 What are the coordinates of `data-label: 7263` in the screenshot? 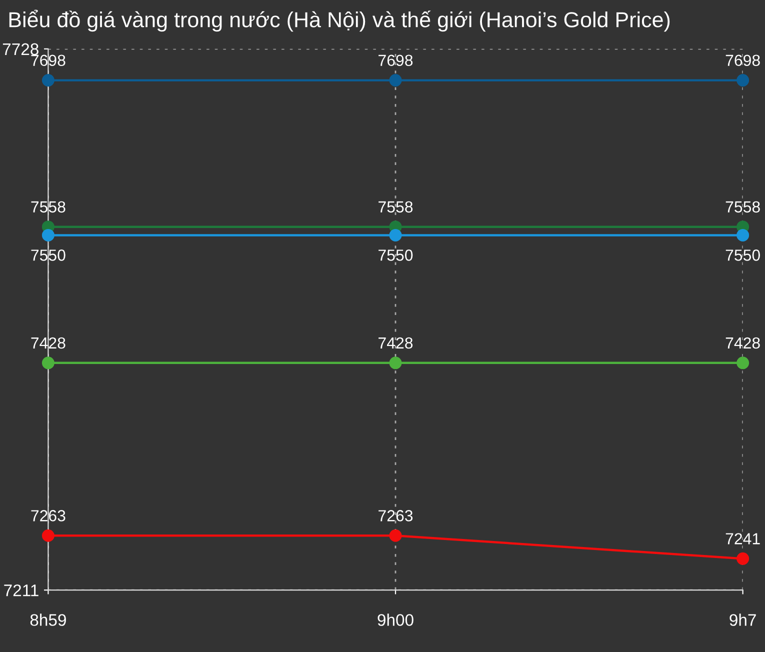 It's located at (395, 516).